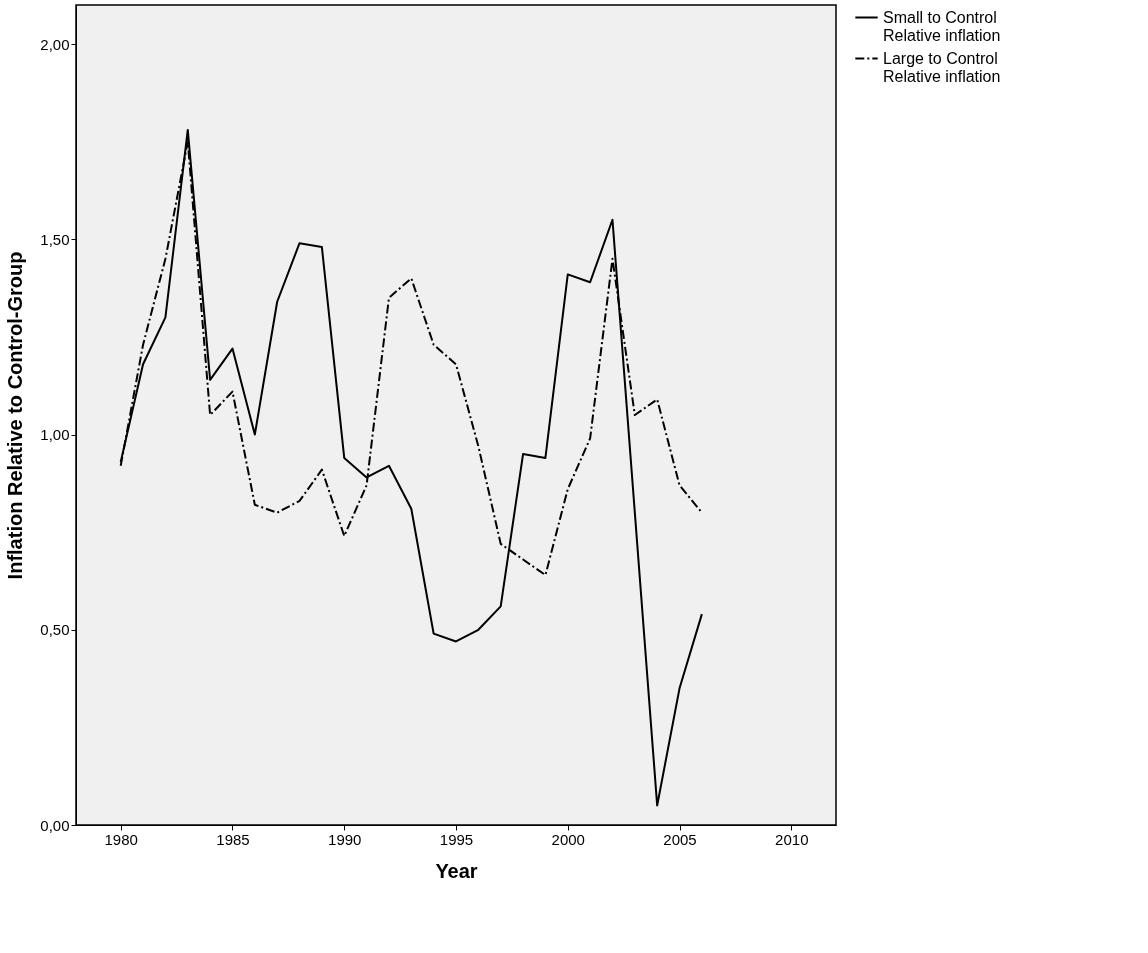 Image resolution: width=1148 pixels, height=953 pixels. Describe the element at coordinates (942, 26) in the screenshot. I see `legend-label: Small to Control Relative inflation` at that location.